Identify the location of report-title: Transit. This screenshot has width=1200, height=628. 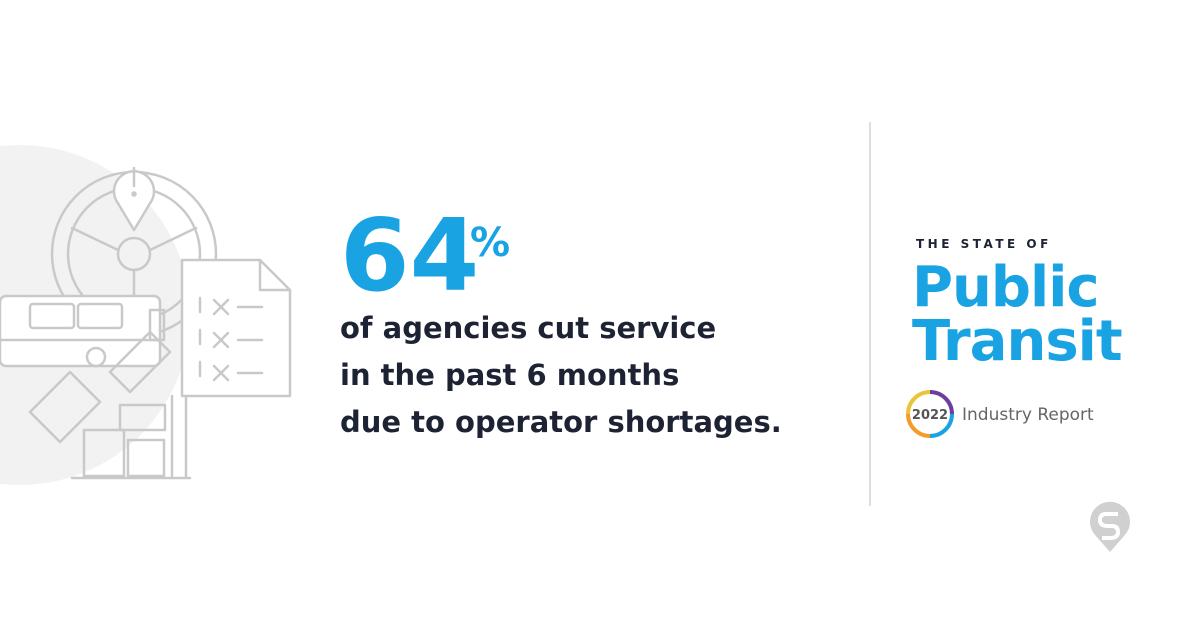
(1017, 341).